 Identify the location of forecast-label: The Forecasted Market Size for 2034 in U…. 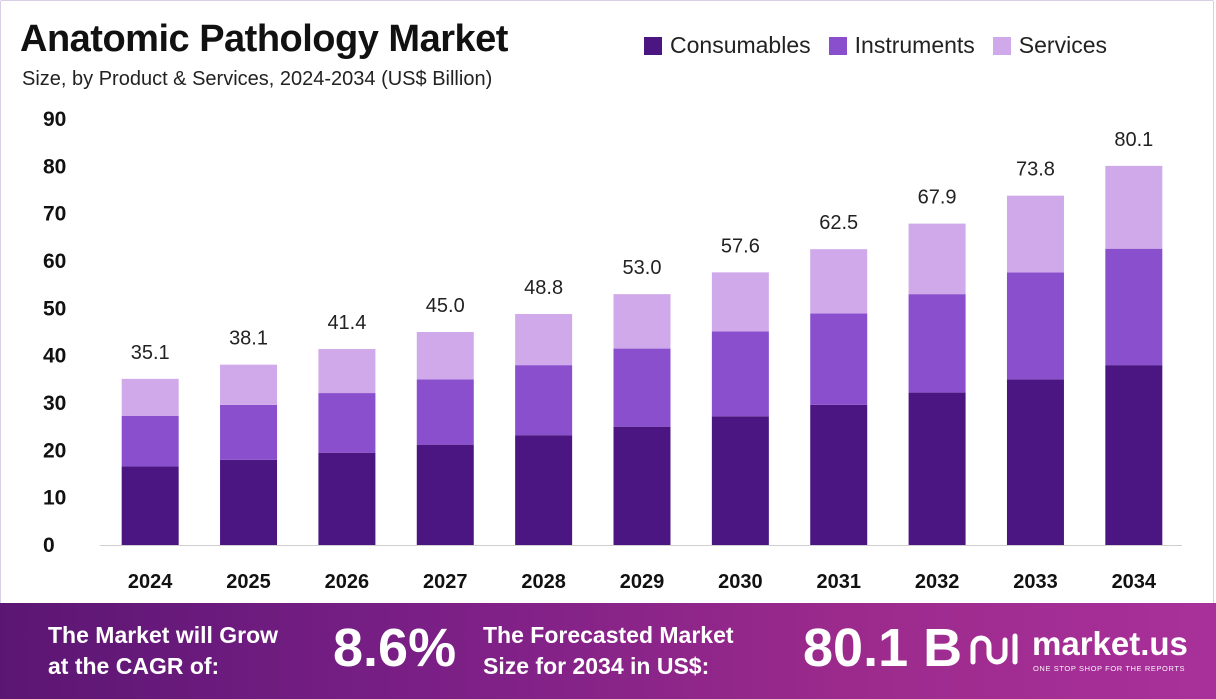
(608, 651).